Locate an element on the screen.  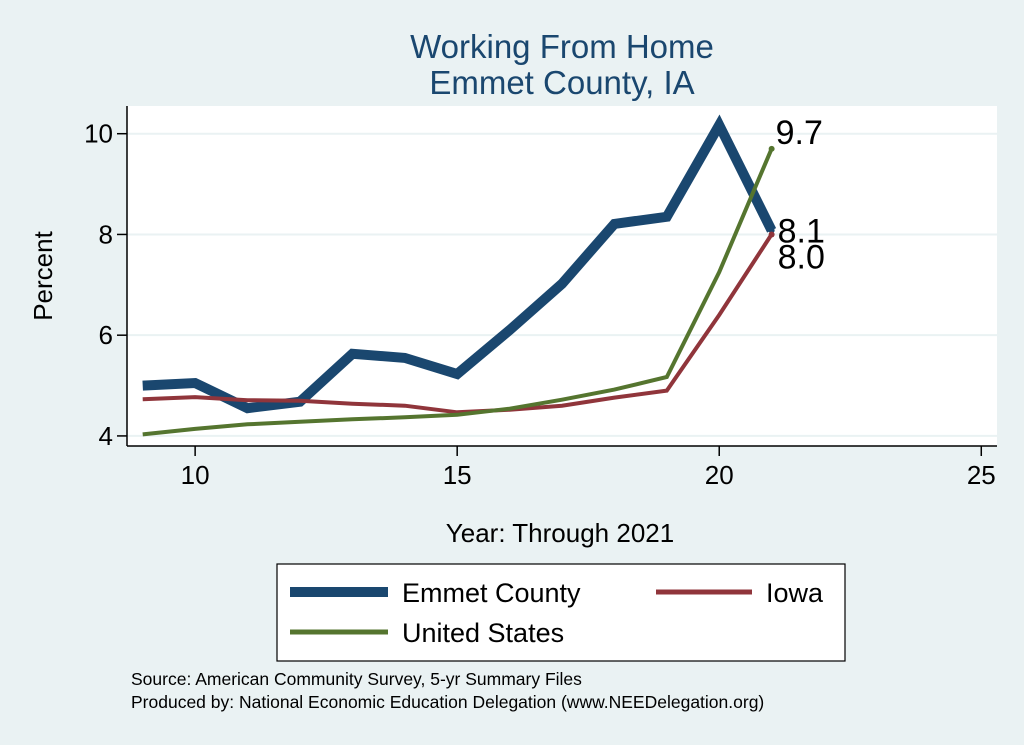
end-label-united-states: 9.7 is located at coordinates (799, 133).